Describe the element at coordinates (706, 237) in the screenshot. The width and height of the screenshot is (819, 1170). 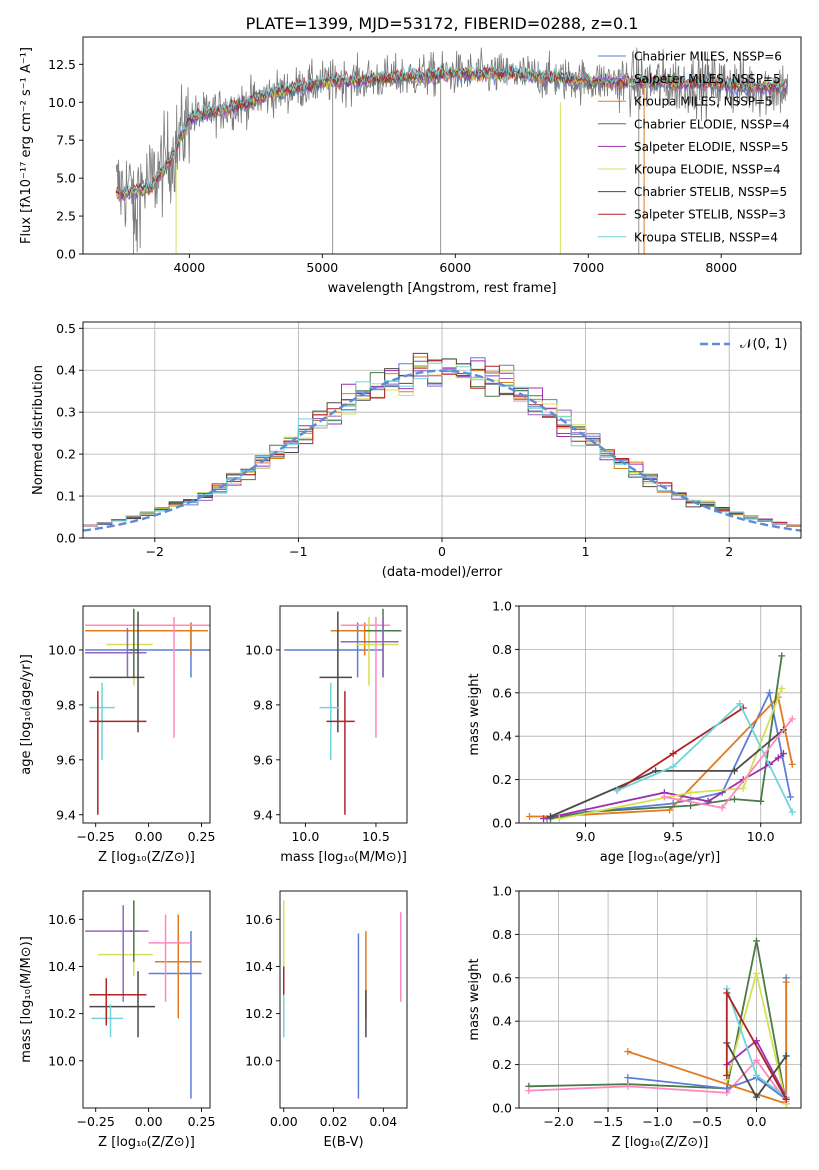
I see `legend-label: Kroupa STELIB, NSSP=4` at that location.